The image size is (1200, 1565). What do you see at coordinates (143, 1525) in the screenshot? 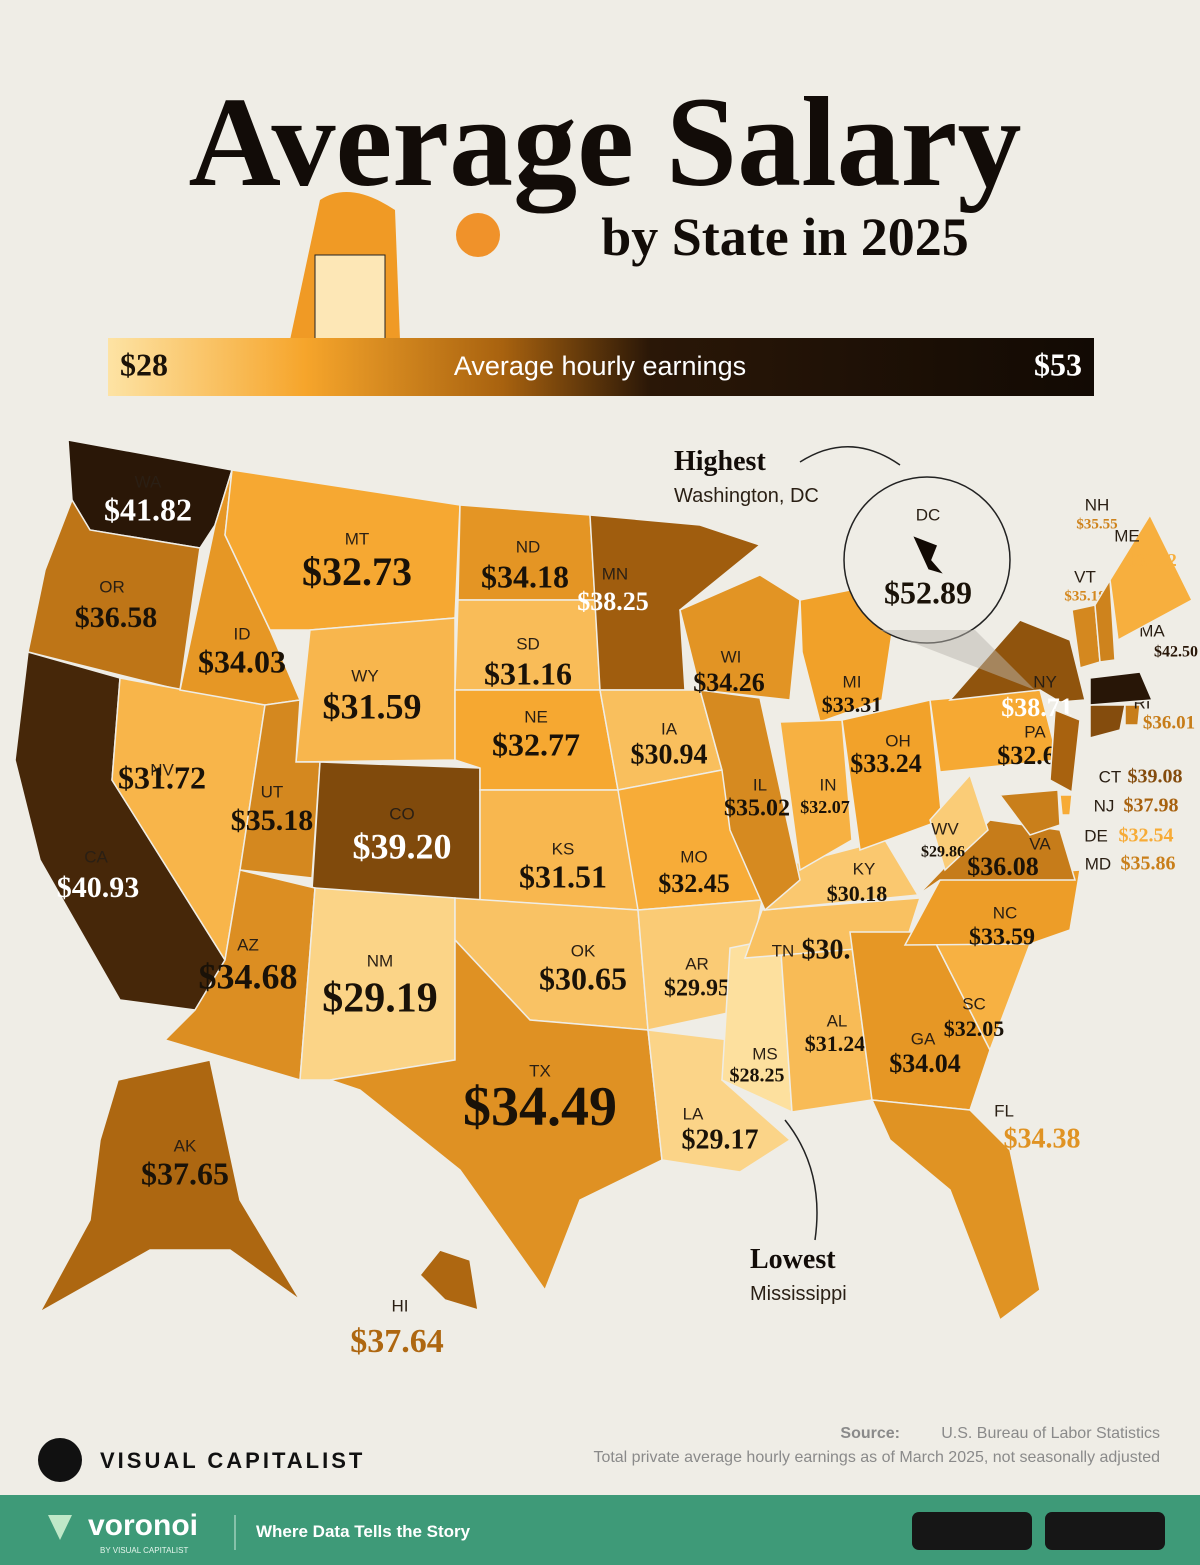
I see `app-name: voronoi` at bounding box center [143, 1525].